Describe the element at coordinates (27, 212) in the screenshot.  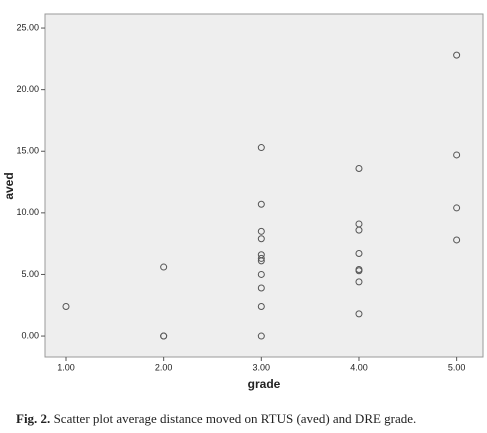
I see `y-tick-label: 10.00` at that location.